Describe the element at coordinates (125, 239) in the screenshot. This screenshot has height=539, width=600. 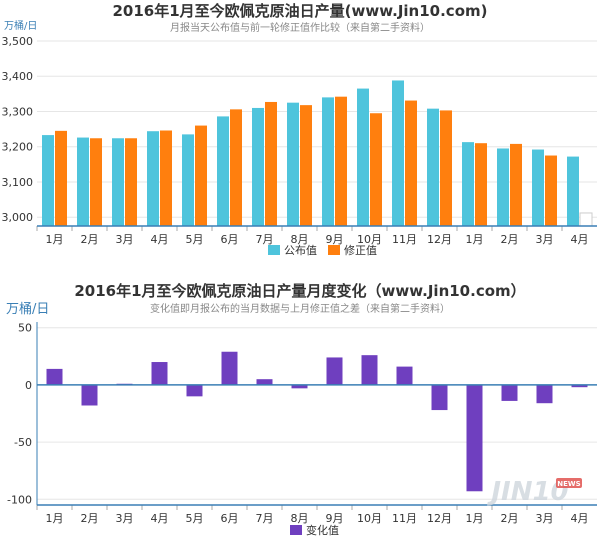
I see `chart1-x-tick: 3月` at that location.